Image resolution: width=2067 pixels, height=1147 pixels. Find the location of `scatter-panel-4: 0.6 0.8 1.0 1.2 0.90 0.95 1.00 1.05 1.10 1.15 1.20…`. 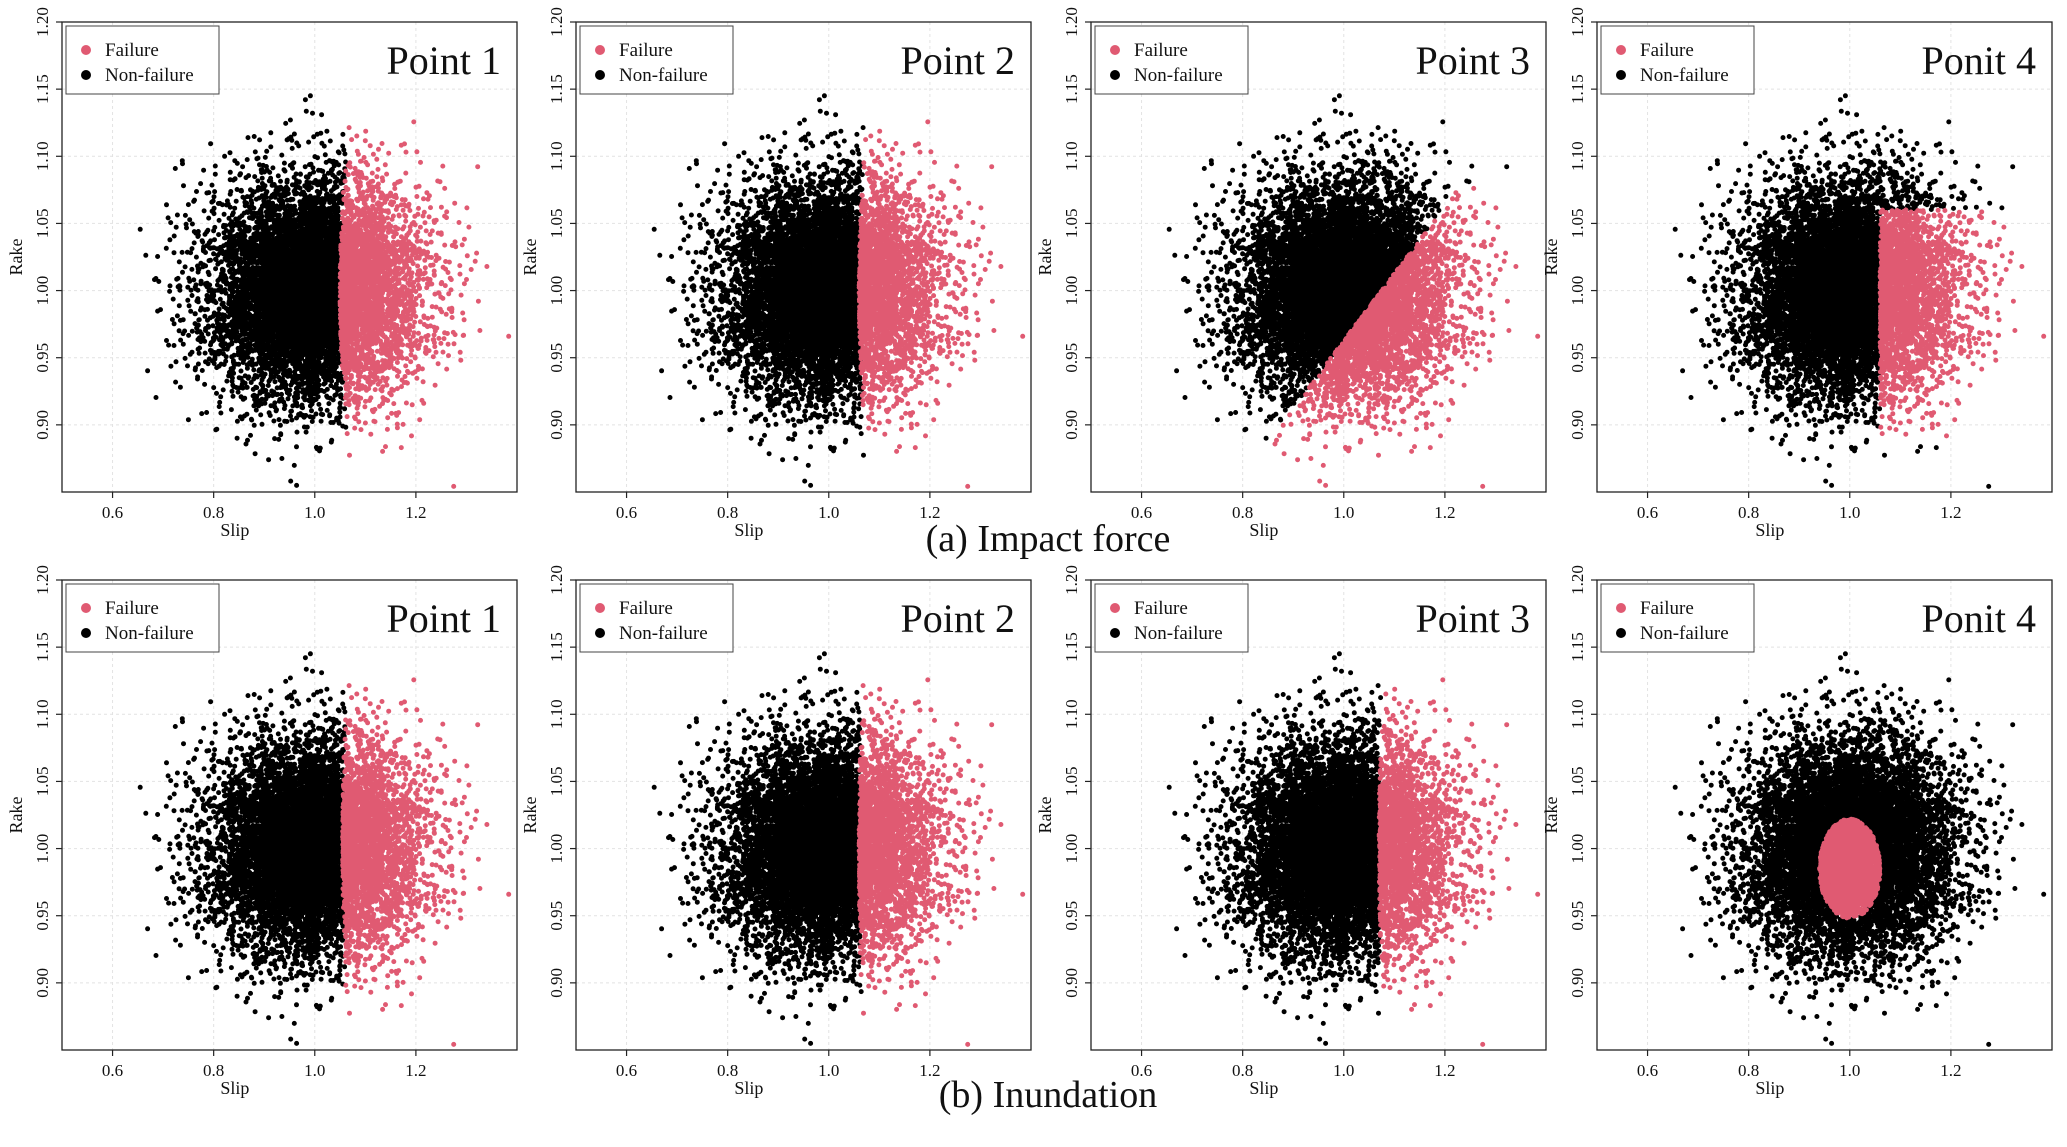

scatter-panel-4: 0.6 0.8 1.0 1.2 0.90 0.95 1.00 1.05 1.10 1.15 1.20… is located at coordinates (1797, 273).